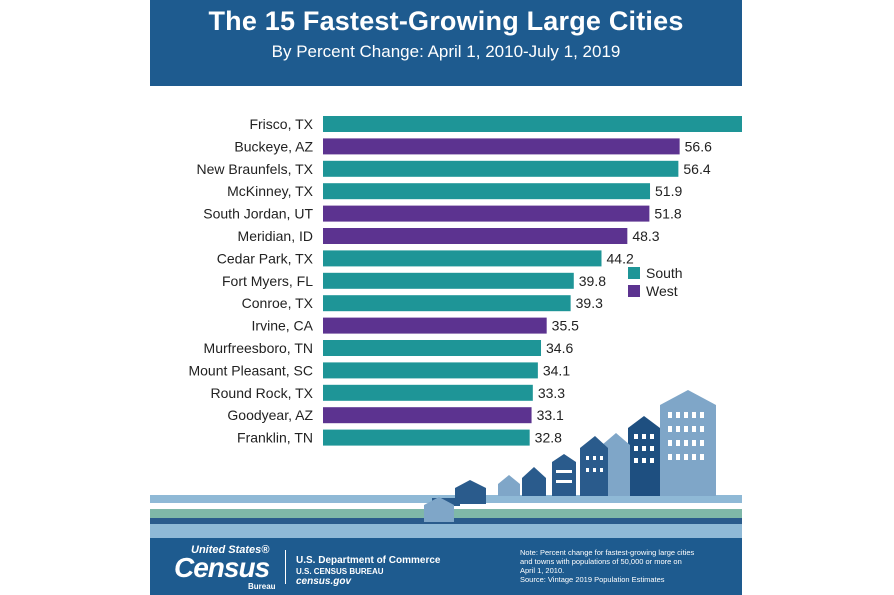 This screenshot has width=894, height=595. What do you see at coordinates (285, 567) in the screenshot?
I see `footer-divider` at bounding box center [285, 567].